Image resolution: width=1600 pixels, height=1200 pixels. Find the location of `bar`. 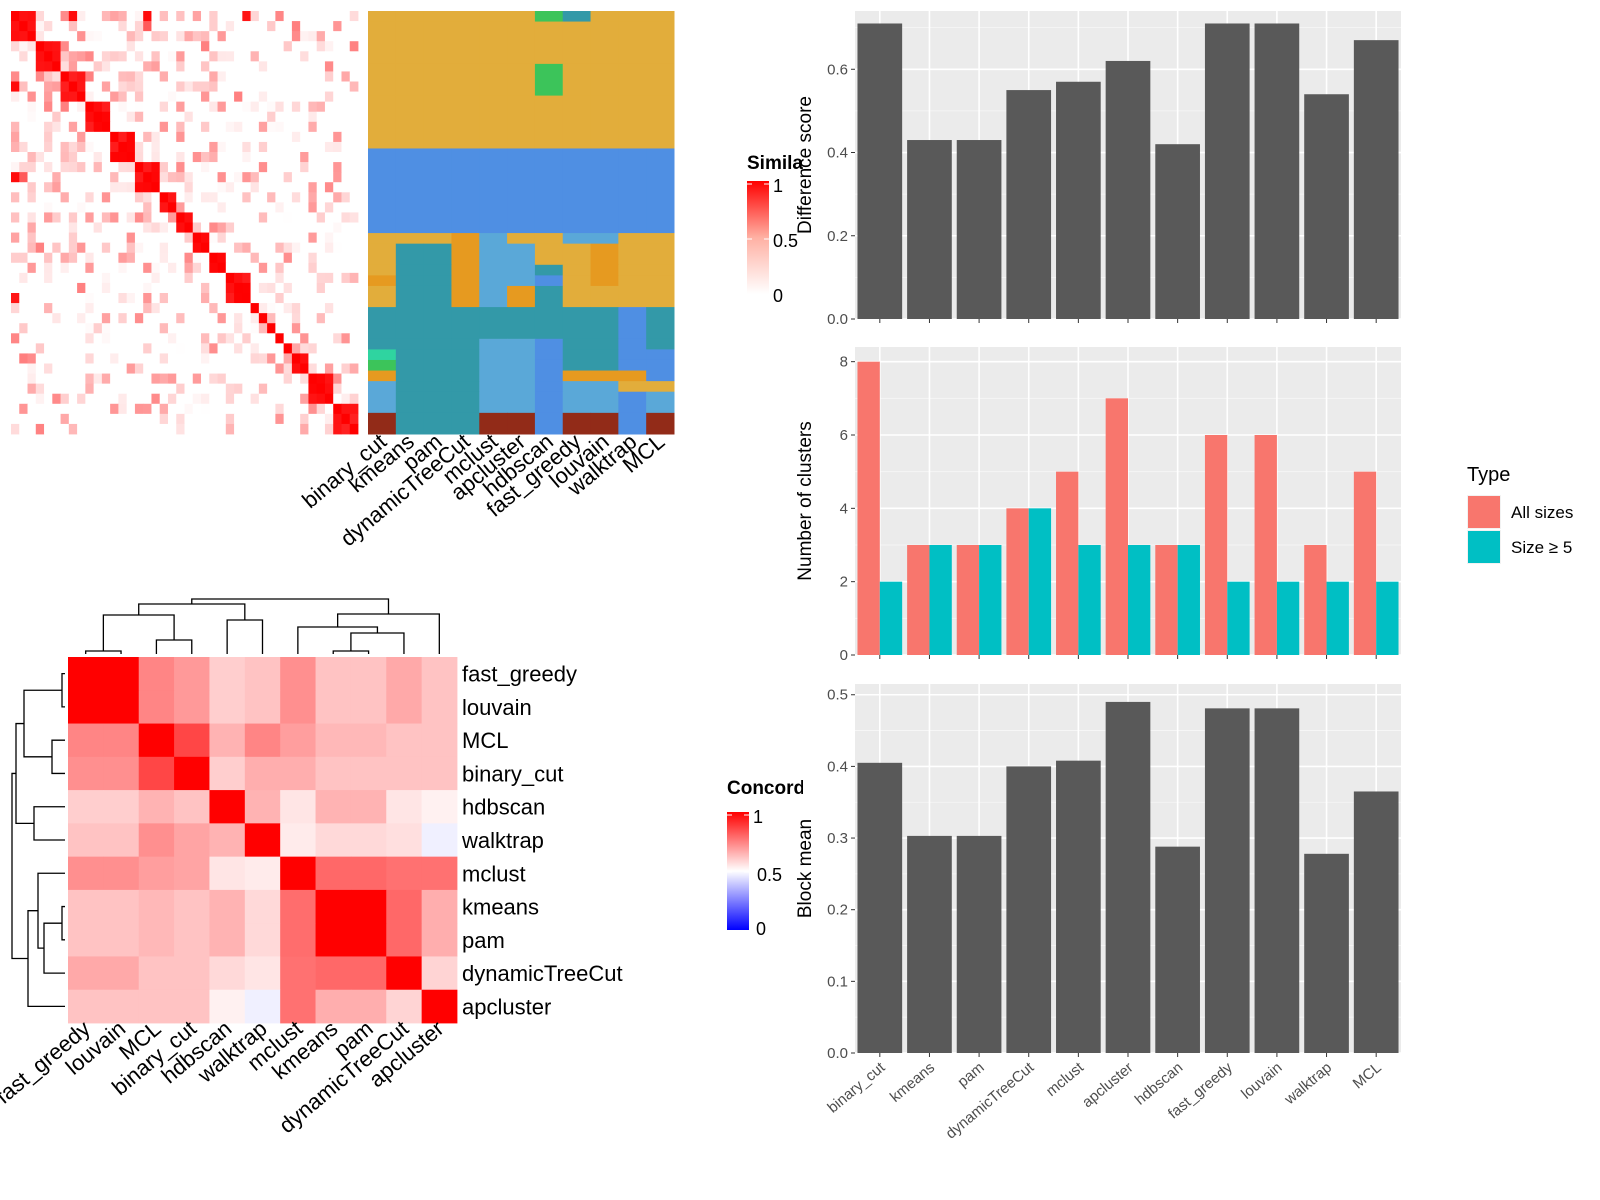

bar is located at coordinates (979, 229).